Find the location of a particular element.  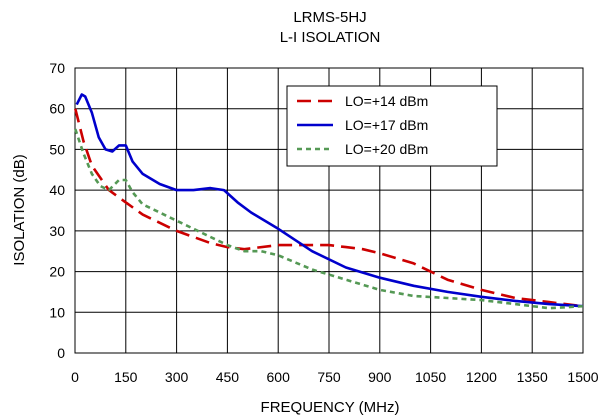

x-tick-label: 450 is located at coordinates (228, 377).